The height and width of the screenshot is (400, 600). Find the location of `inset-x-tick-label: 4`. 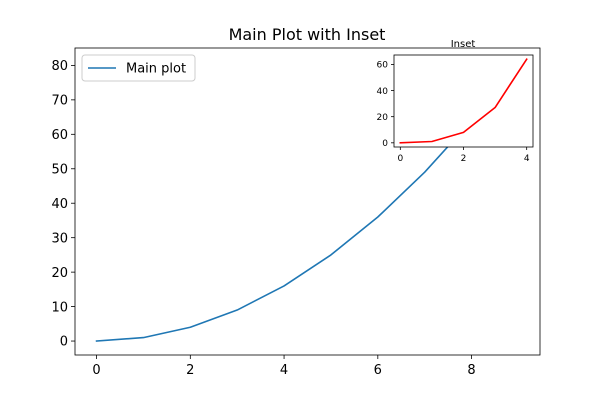

inset-x-tick-label: 4 is located at coordinates (527, 159).